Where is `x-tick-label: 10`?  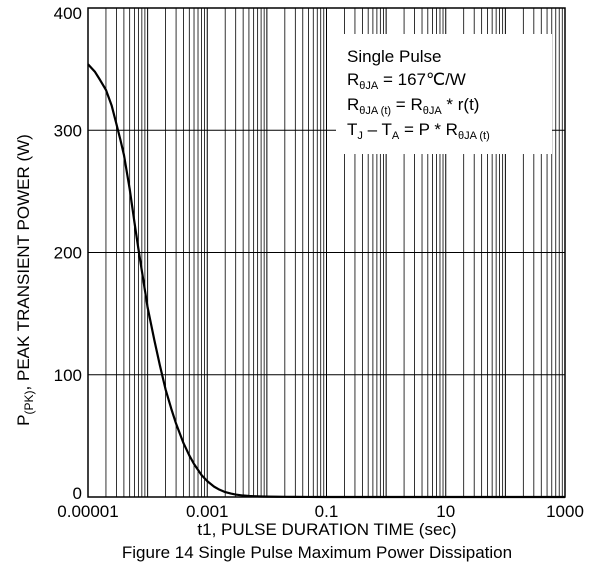 x-tick-label: 10 is located at coordinates (445, 511).